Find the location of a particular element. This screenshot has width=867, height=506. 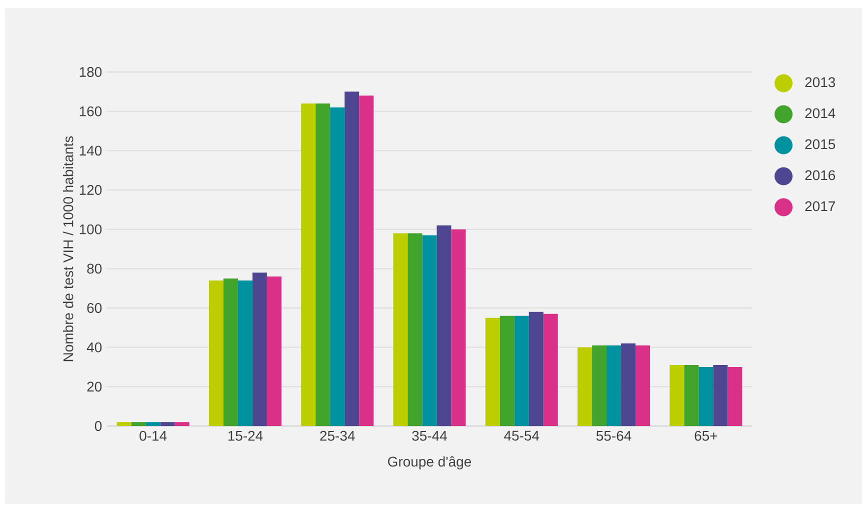

x-tick-label: 0-14 is located at coordinates (153, 435).